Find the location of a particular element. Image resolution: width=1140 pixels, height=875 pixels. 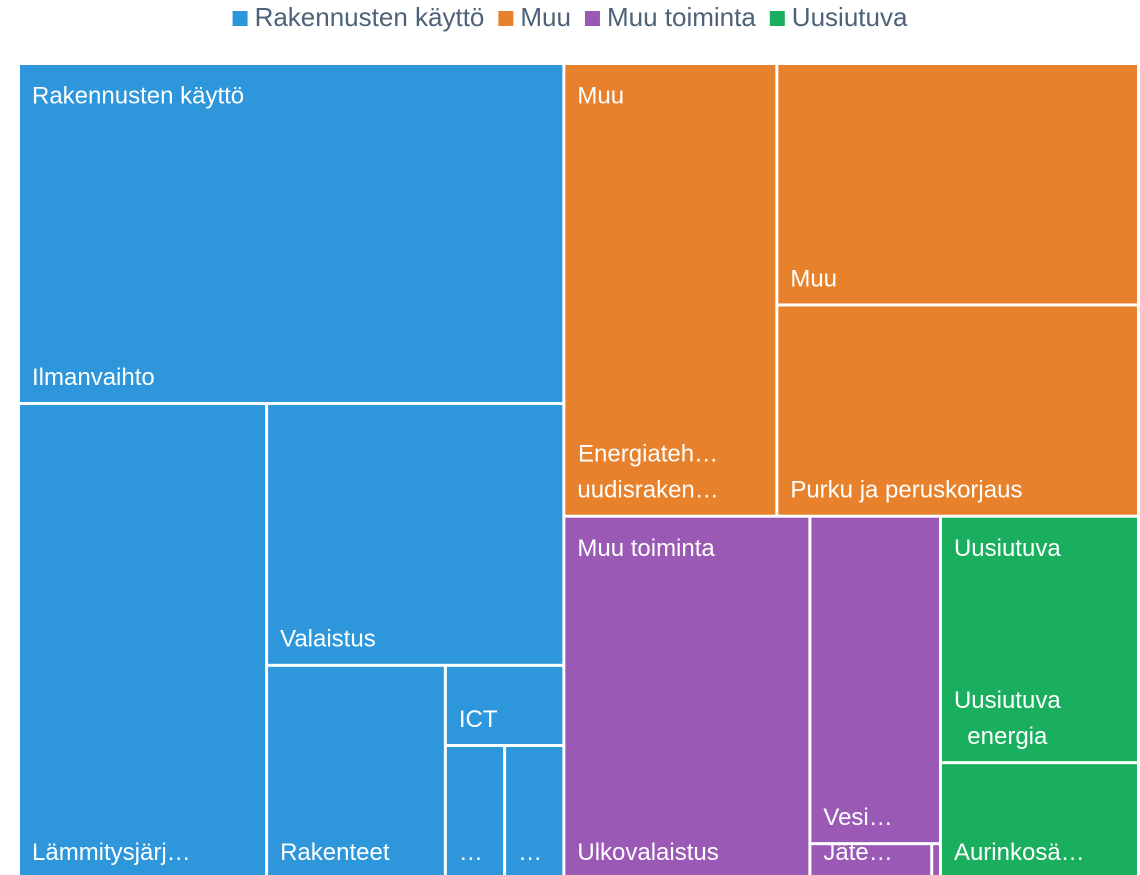

cell-label: Ilmanvaihto is located at coordinates (93, 377).